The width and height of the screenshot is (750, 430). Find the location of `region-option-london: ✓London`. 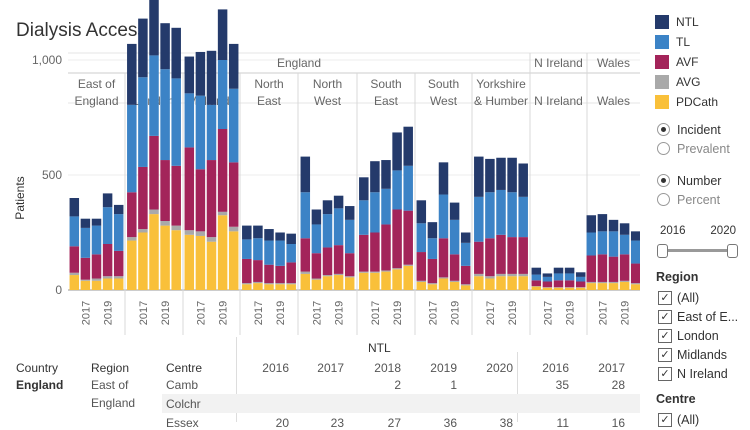

region-option-london: ✓London is located at coordinates (688, 335).